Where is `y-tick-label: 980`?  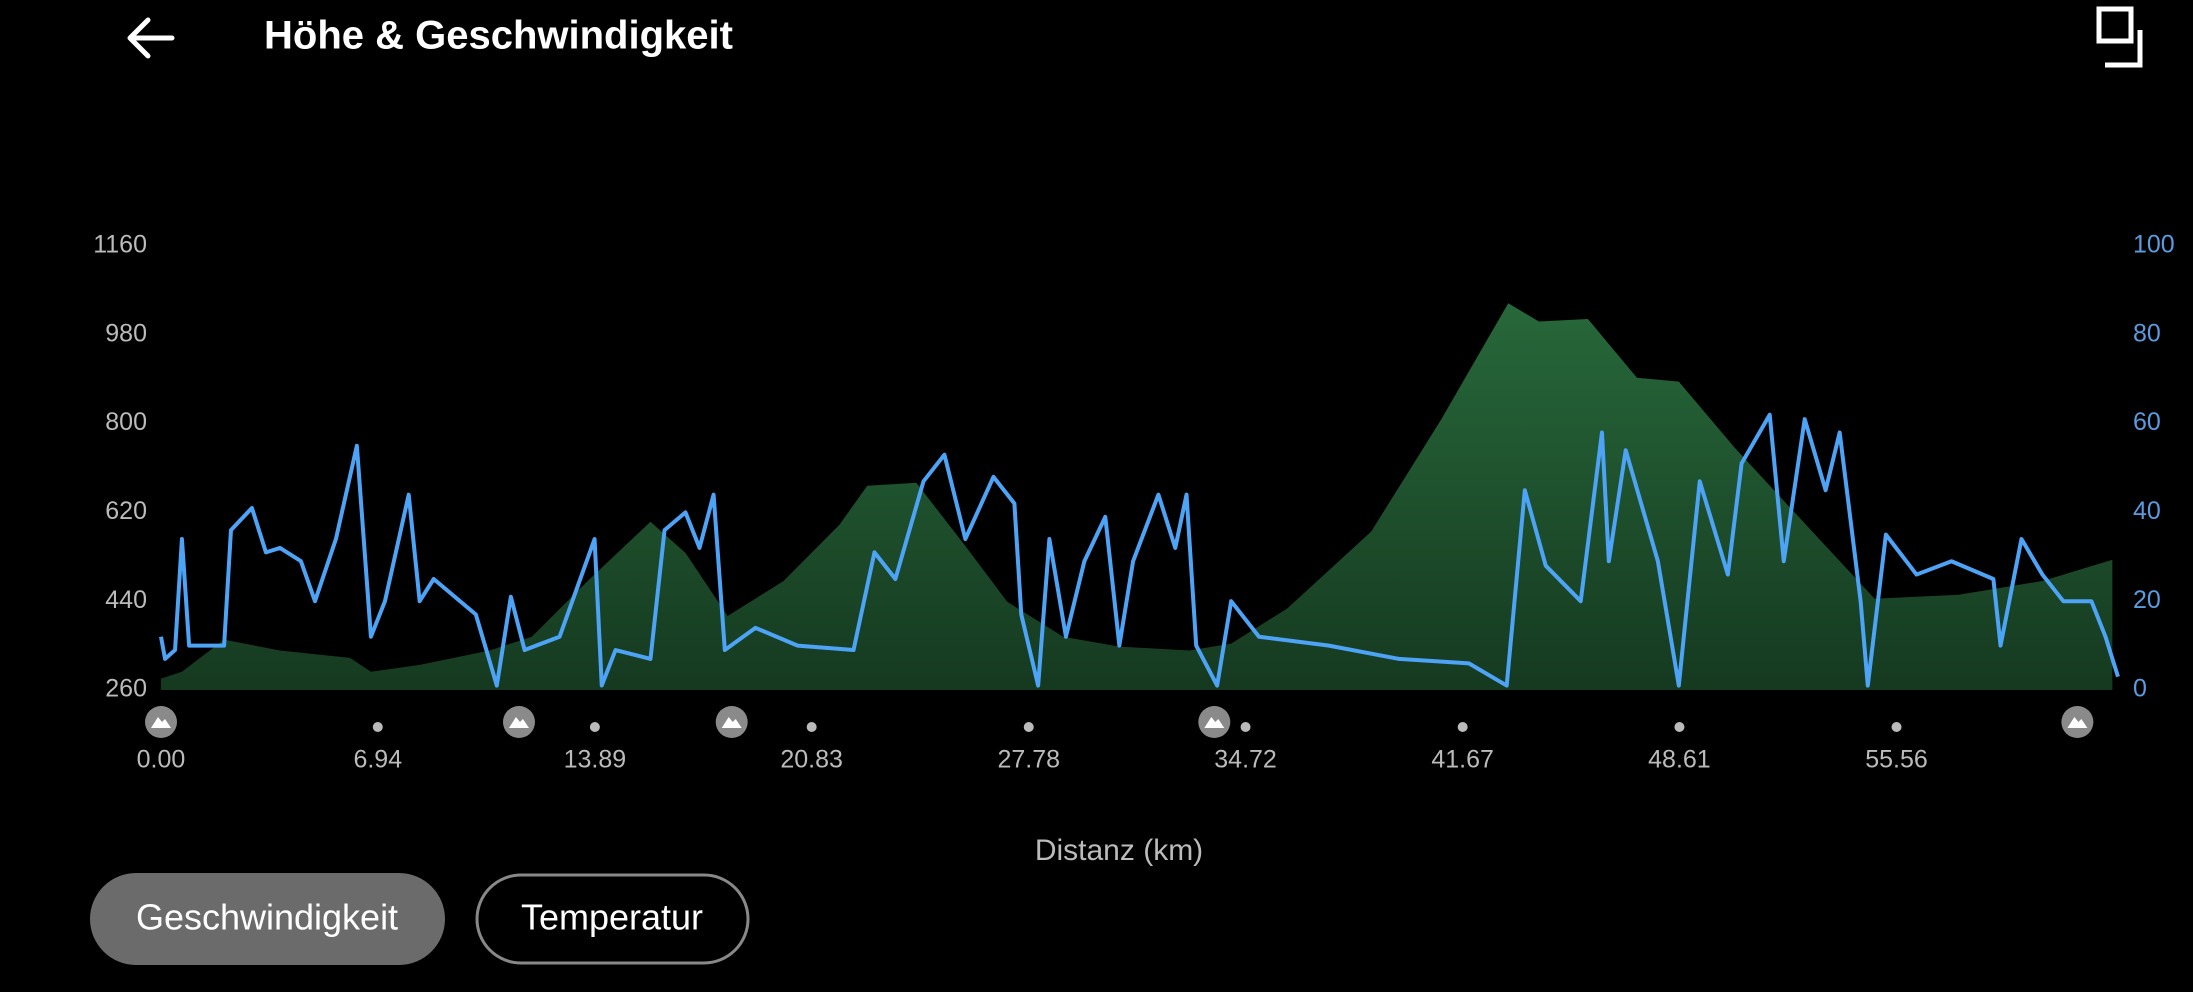 y-tick-label: 980 is located at coordinates (126, 333).